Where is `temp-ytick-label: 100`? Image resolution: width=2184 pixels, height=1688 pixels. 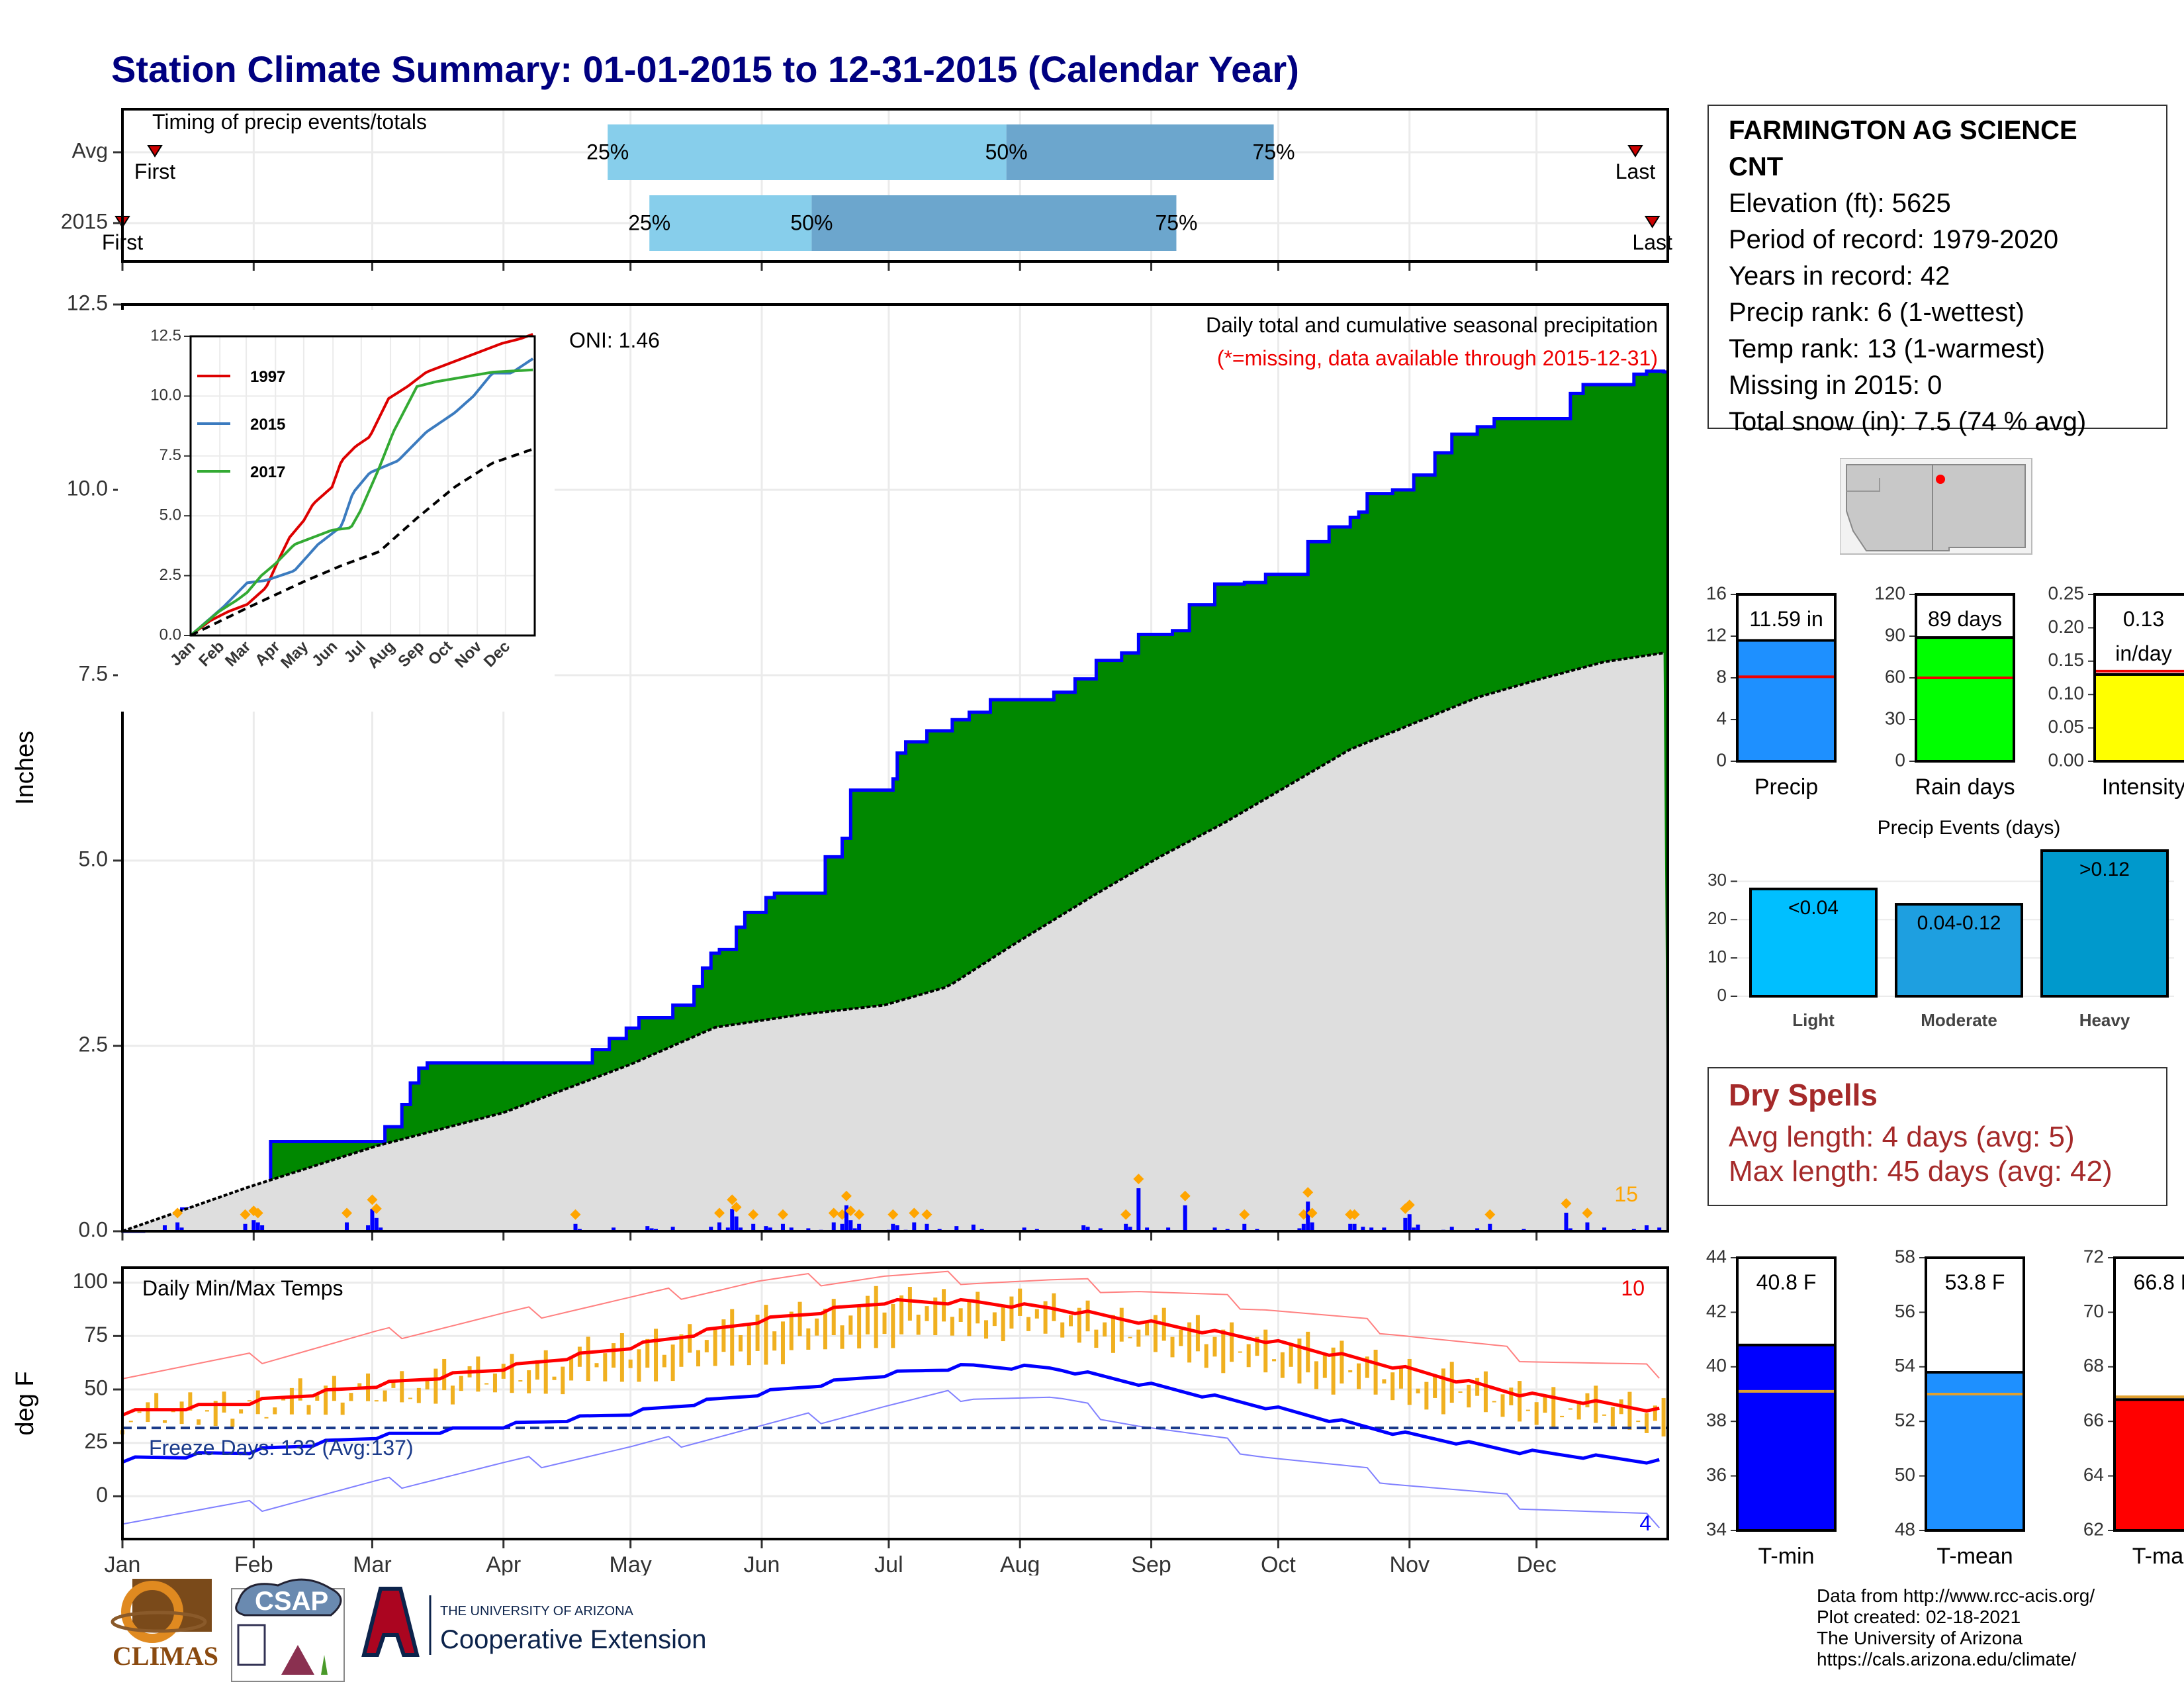 temp-ytick-label: 100 is located at coordinates (90, 1281).